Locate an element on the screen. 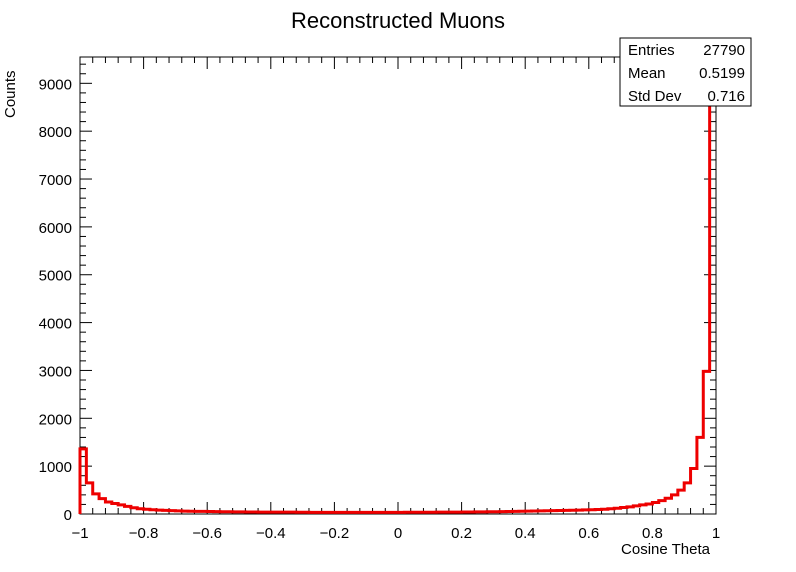 Image resolution: width=796 pixels, height=572 pixels. y-tick-label: 4000 is located at coordinates (55, 324).